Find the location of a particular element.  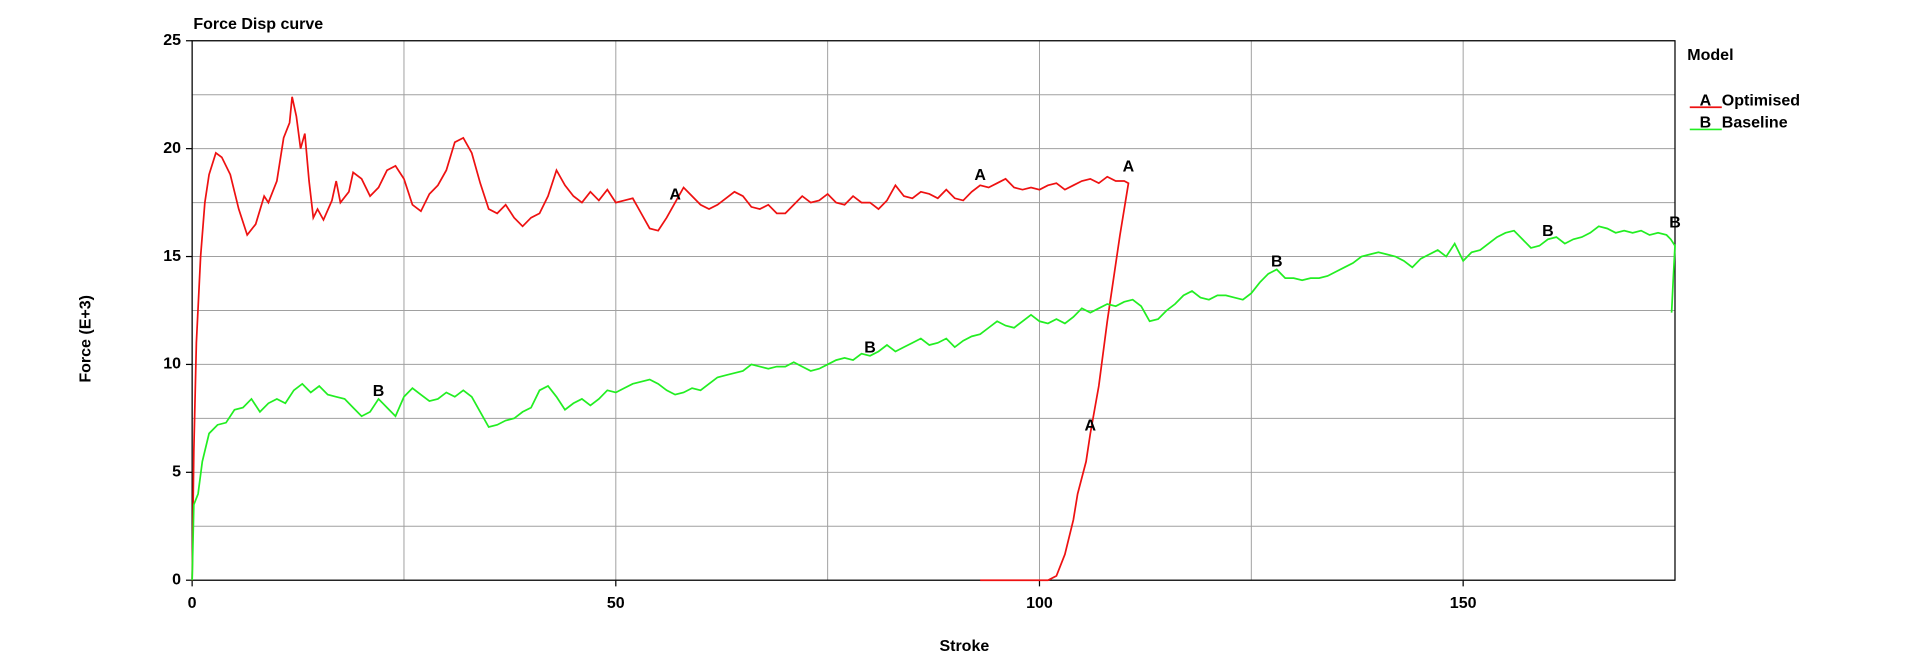

y-tick-label: 0 is located at coordinates (176, 579).